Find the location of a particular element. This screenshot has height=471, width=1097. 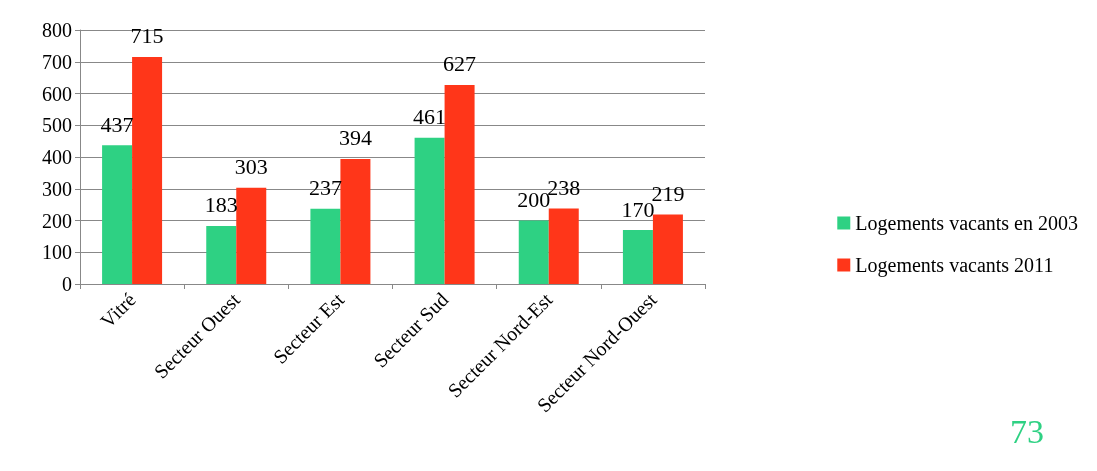

y-tick-label: 0 is located at coordinates (67, 284).